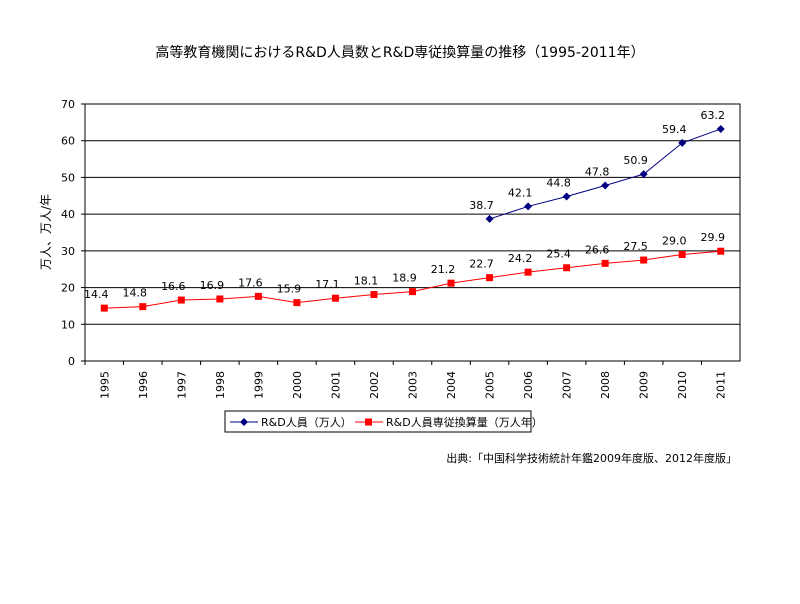 Image resolution: width=800 pixels, height=604 pixels. I want to click on legend-marker-diamond-icon, so click(244, 422).